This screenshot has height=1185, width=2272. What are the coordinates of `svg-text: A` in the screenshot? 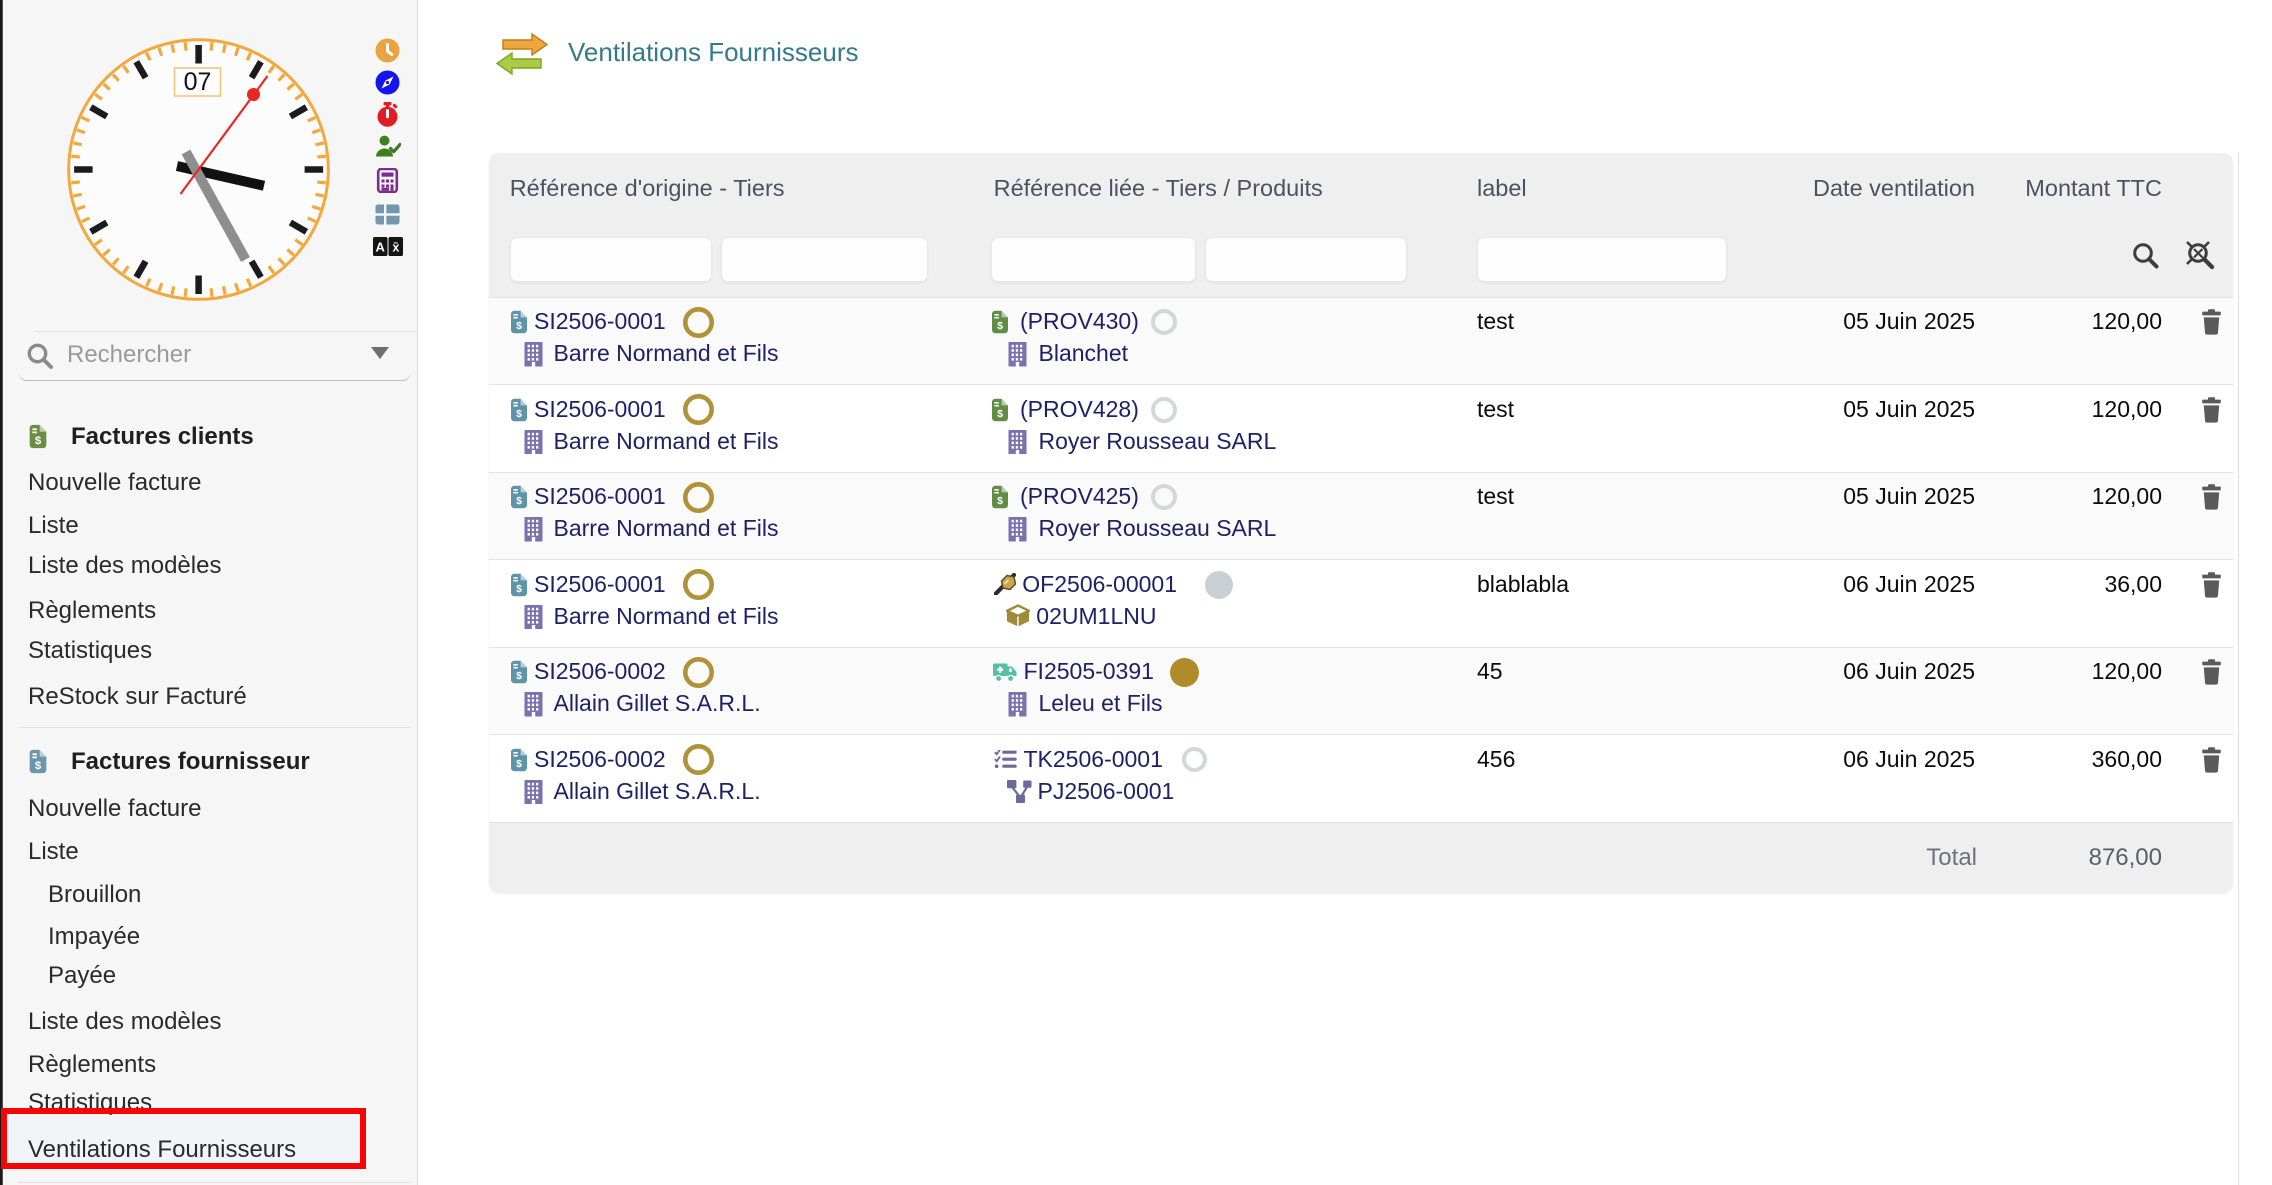 It's located at (381, 247).